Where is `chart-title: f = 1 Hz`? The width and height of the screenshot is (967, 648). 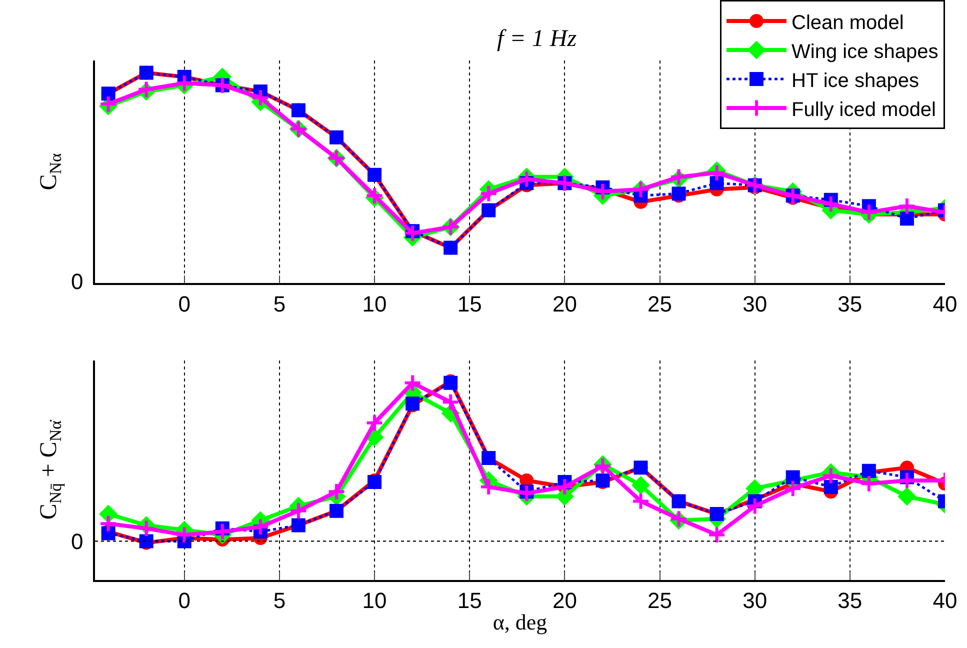 chart-title: f = 1 Hz is located at coordinates (537, 39).